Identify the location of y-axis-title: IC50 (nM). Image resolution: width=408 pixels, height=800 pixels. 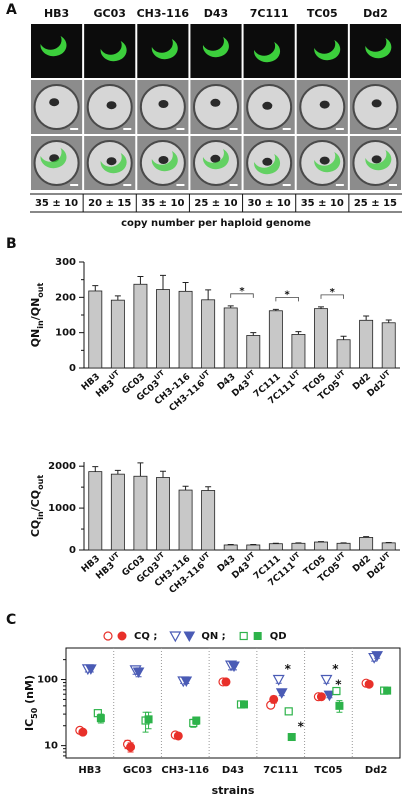
(31, 703).